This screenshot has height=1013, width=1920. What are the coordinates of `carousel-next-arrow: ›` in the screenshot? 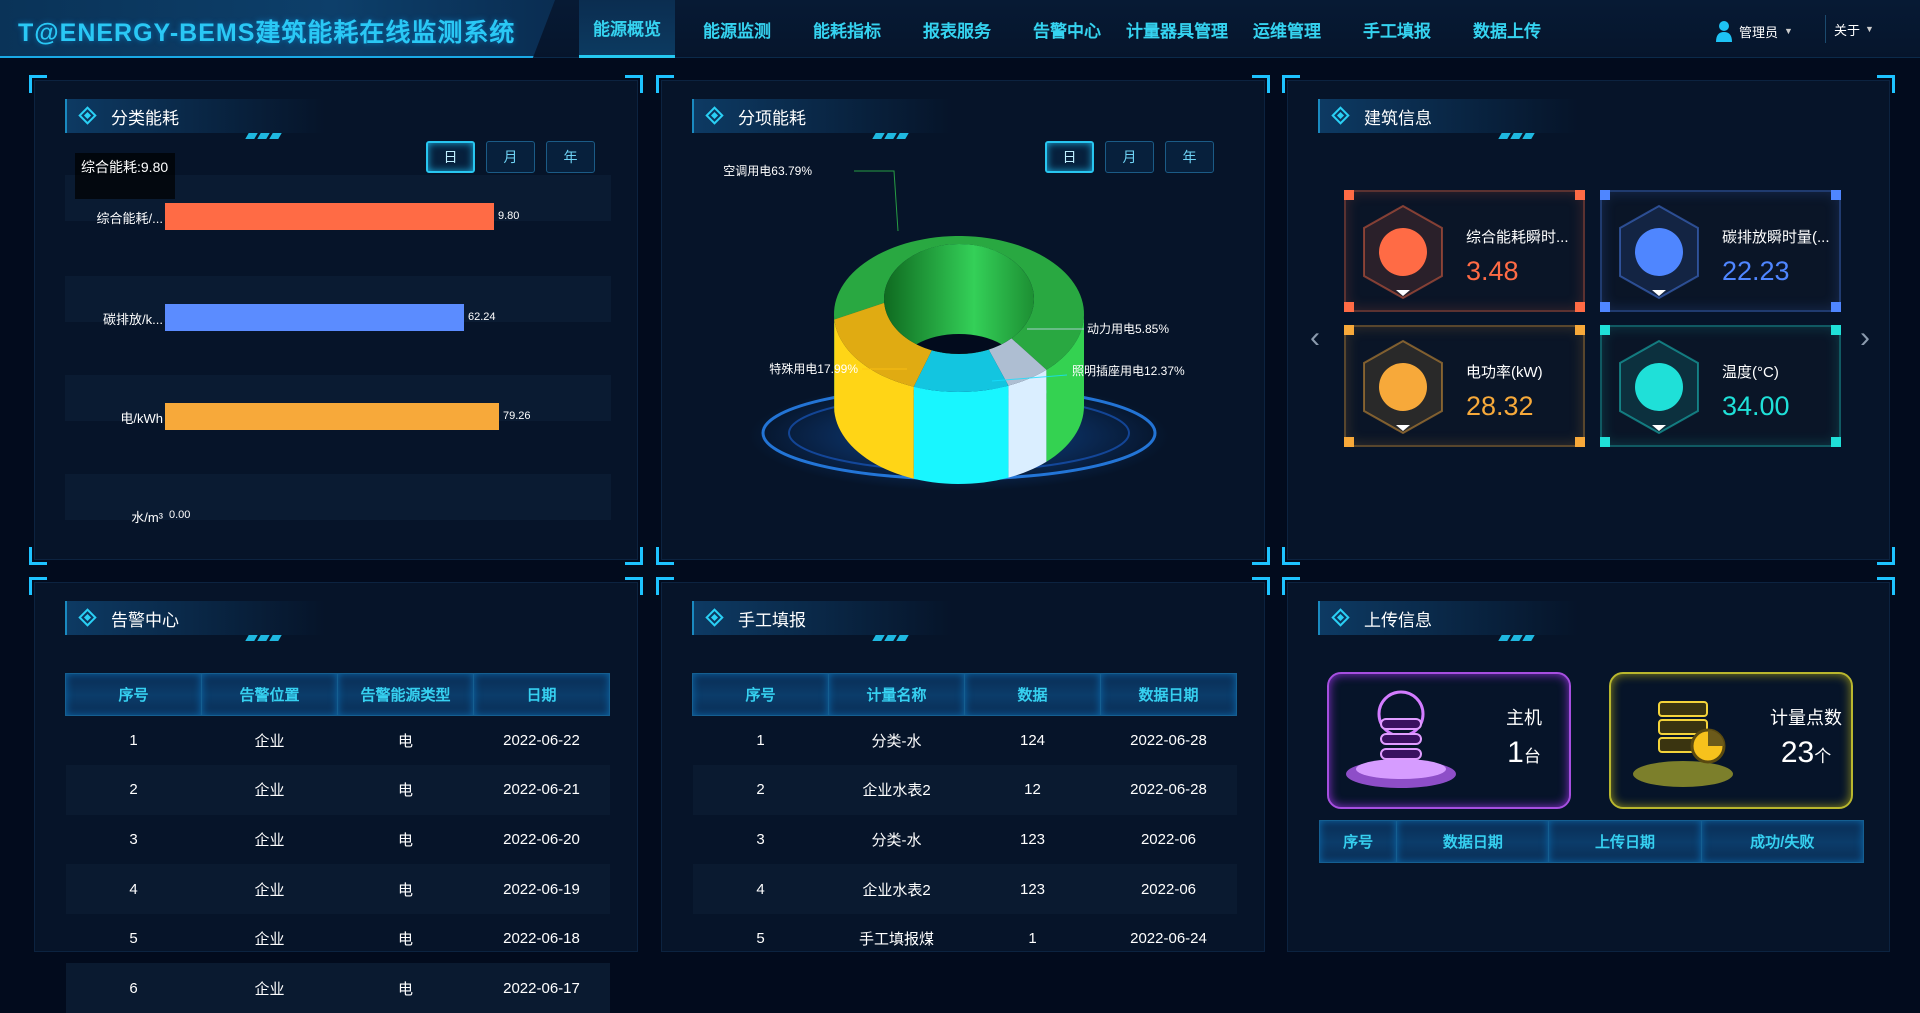 It's located at (1865, 338).